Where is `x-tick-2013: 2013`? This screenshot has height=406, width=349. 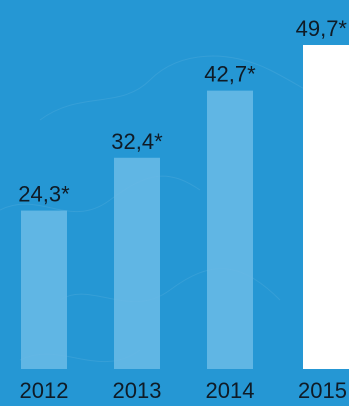 x-tick-2013: 2013 is located at coordinates (137, 390).